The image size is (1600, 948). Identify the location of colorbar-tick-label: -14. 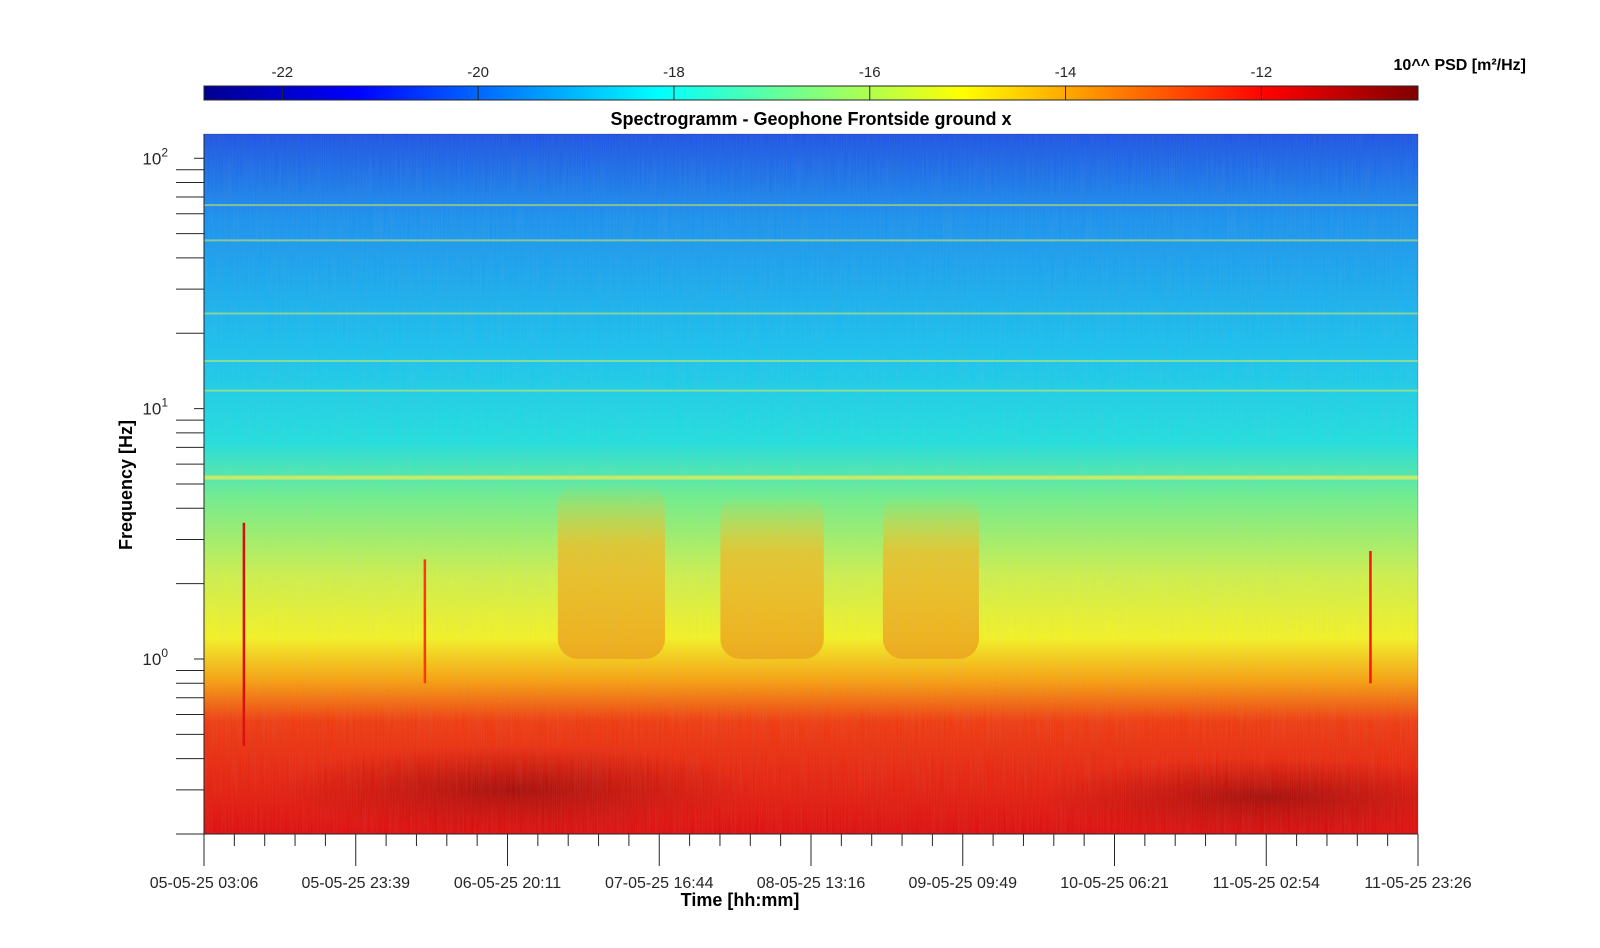
(1066, 72).